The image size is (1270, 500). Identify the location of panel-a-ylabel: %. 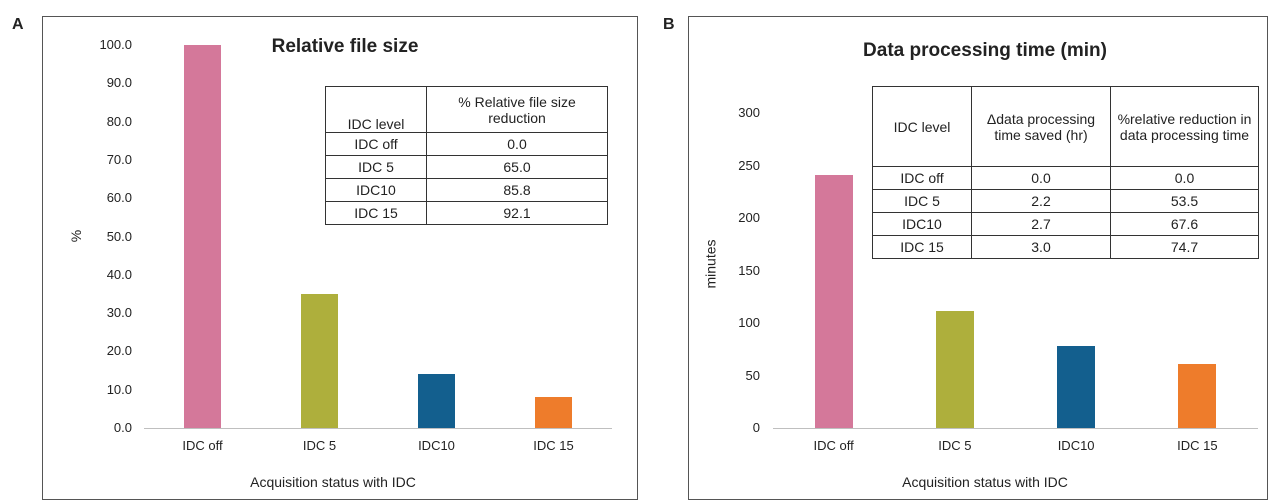
(76, 236).